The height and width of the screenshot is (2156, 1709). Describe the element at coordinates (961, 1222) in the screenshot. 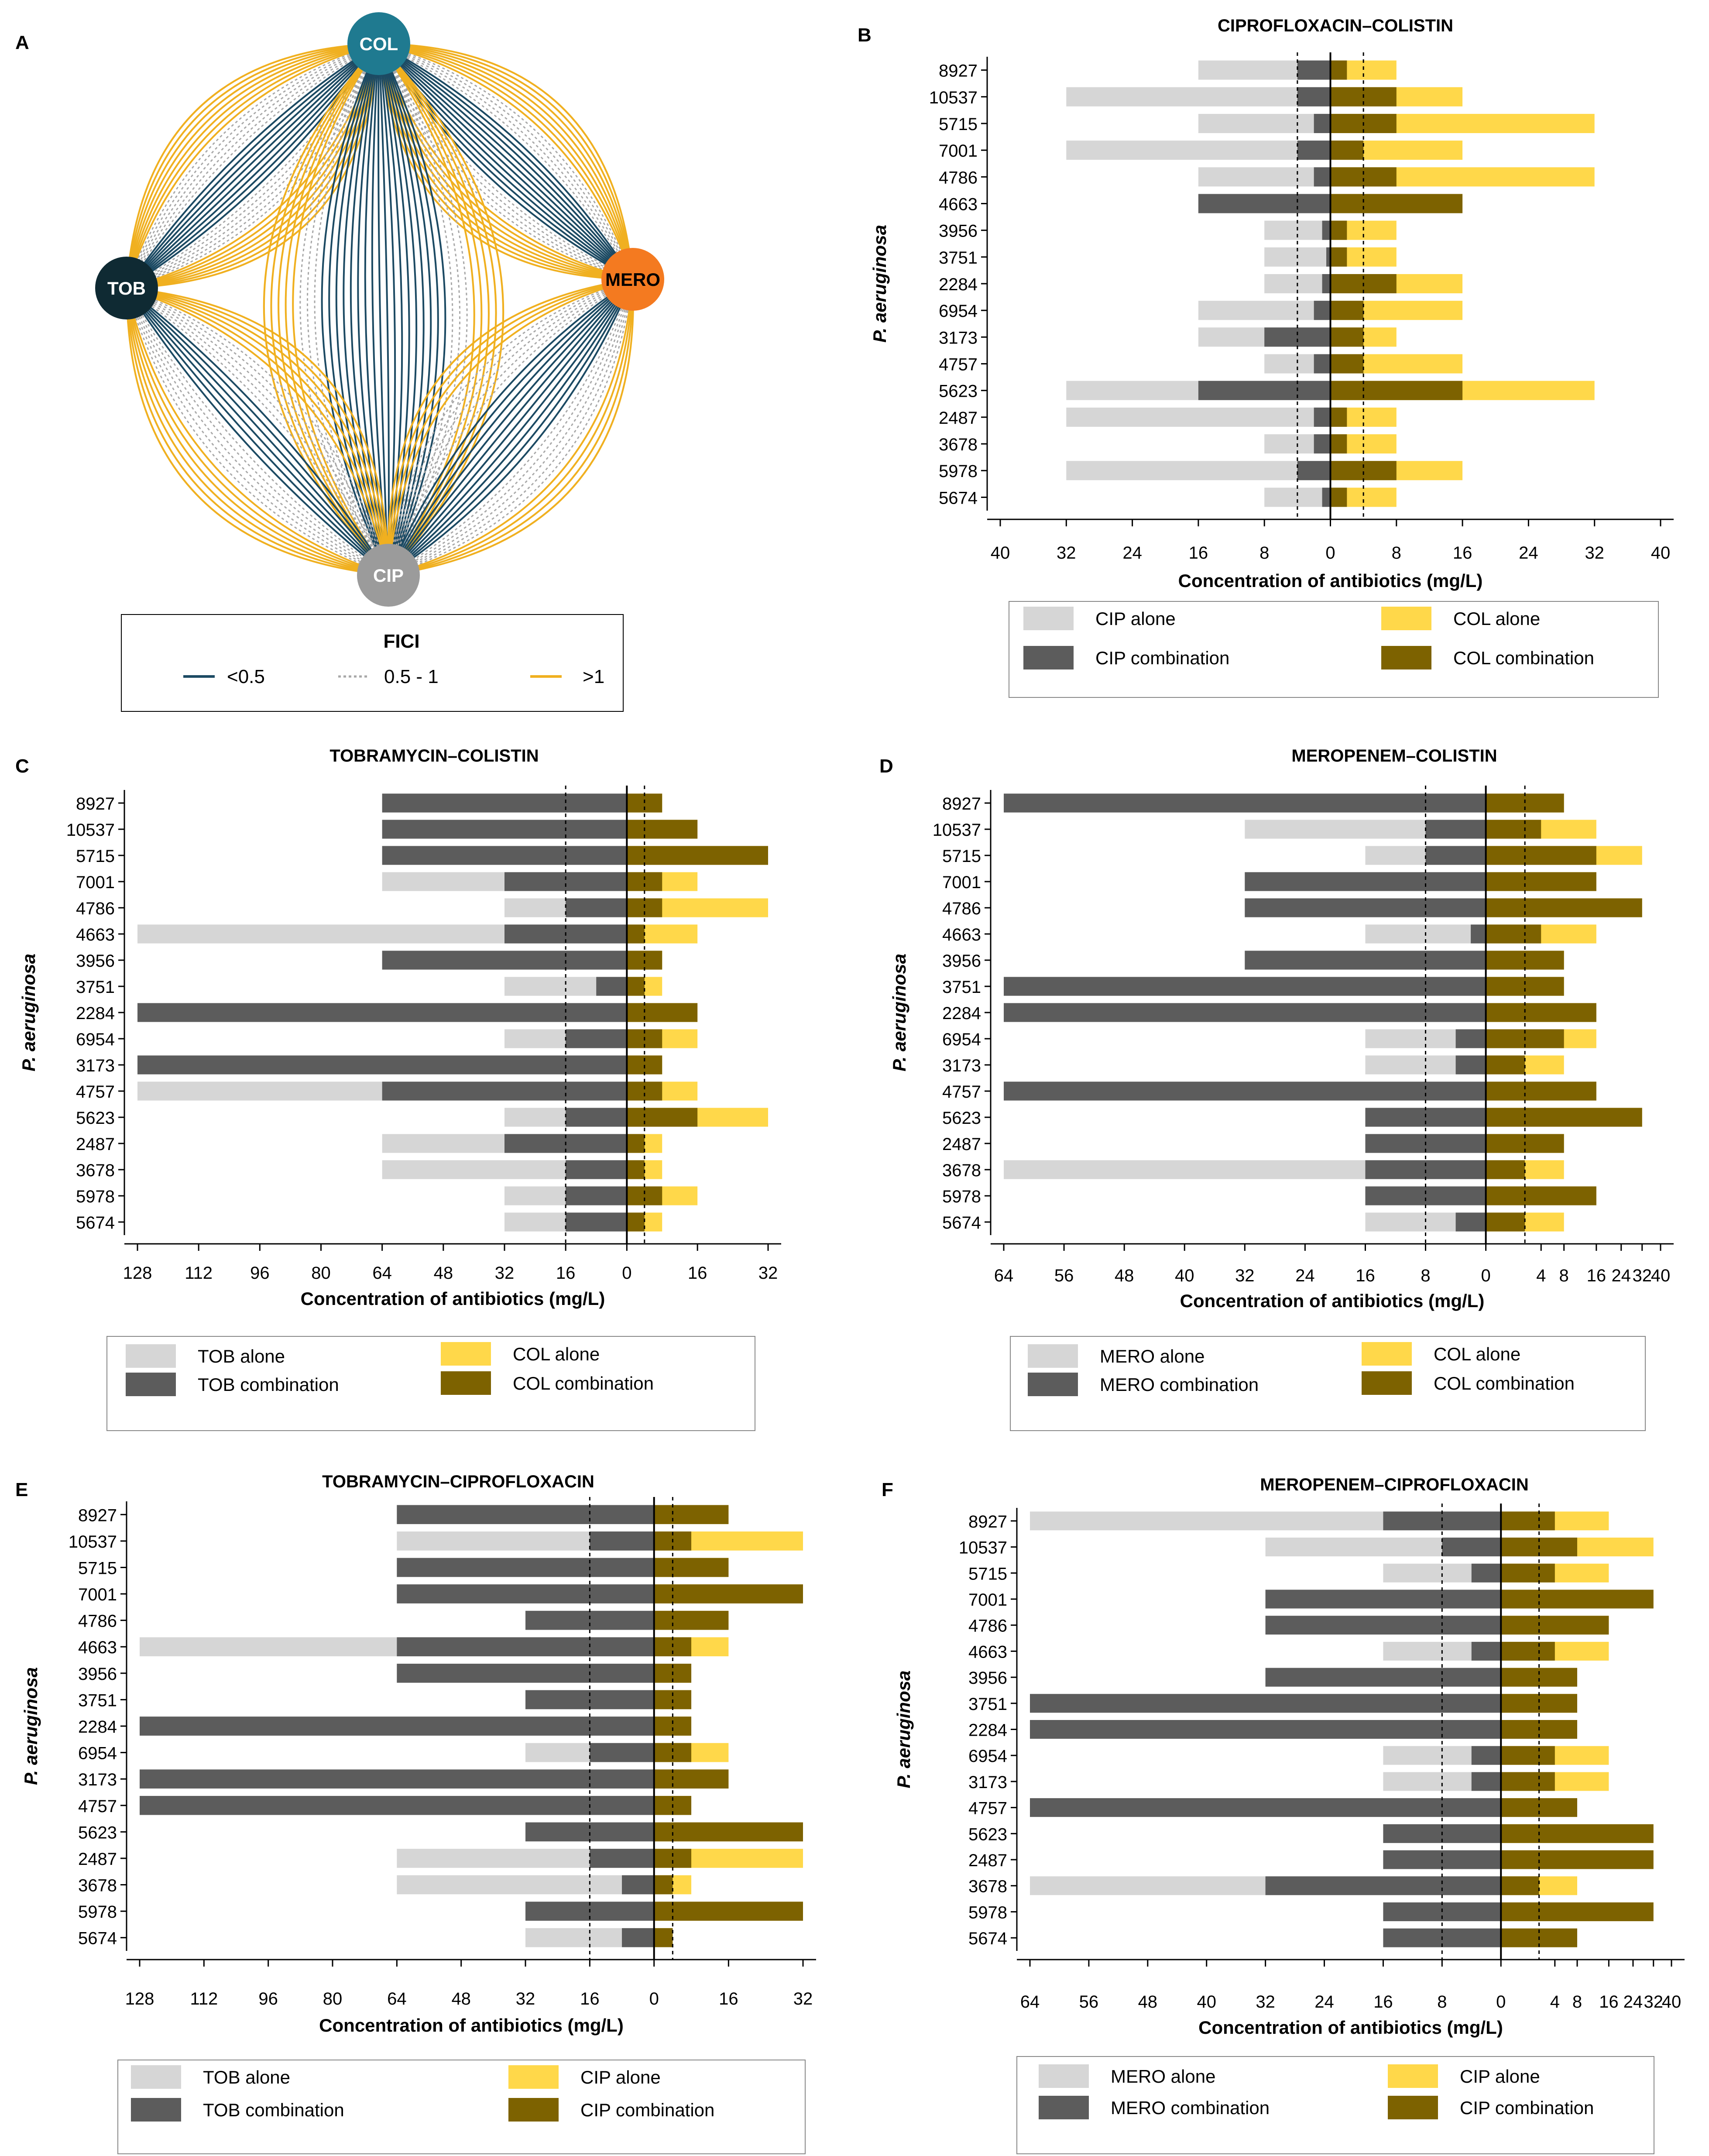

I see `strain-label: 5674` at that location.